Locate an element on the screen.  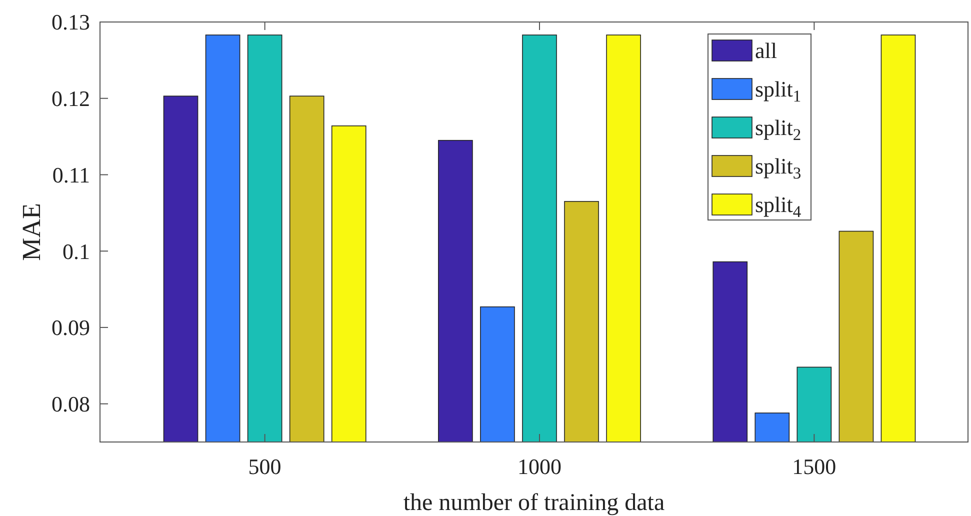
y-tick-label: 0.11 is located at coordinates (71, 175).